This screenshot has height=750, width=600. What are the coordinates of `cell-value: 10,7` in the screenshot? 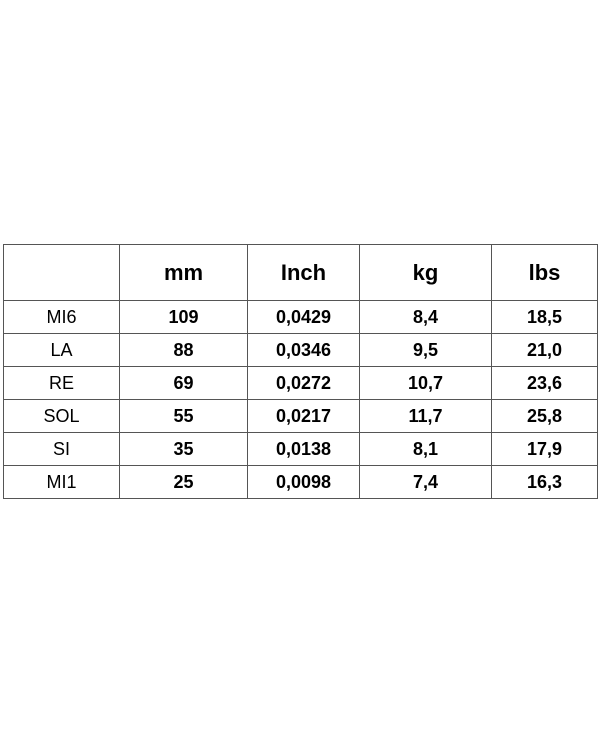 It's located at (425, 383).